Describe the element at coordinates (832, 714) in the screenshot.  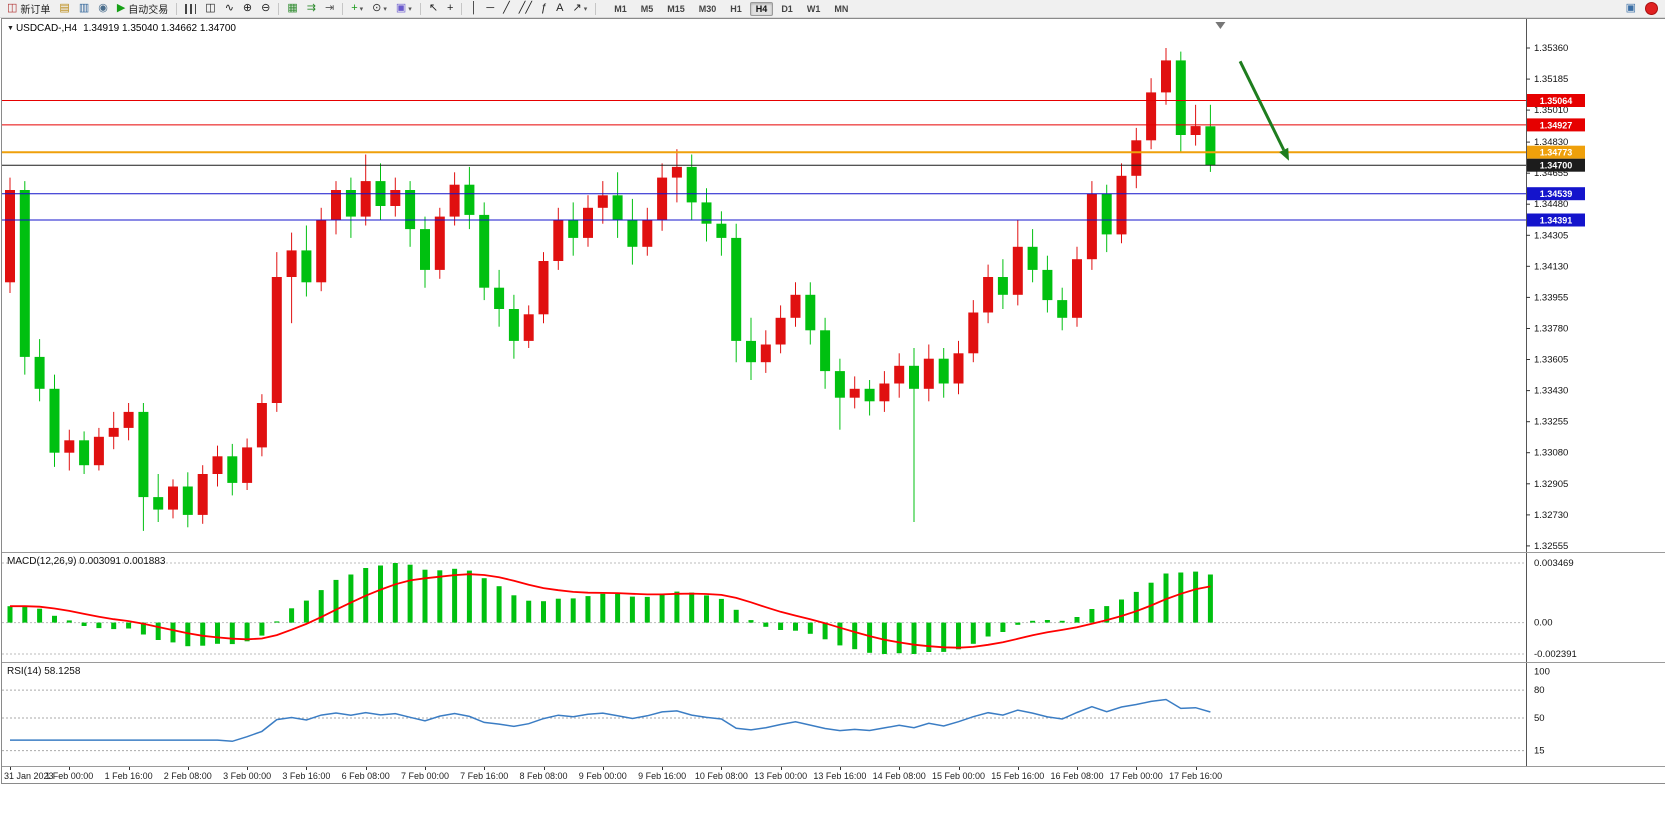
I see `rsi-pane: RSI(14) 58.1258 100 80 50 15` at that location.